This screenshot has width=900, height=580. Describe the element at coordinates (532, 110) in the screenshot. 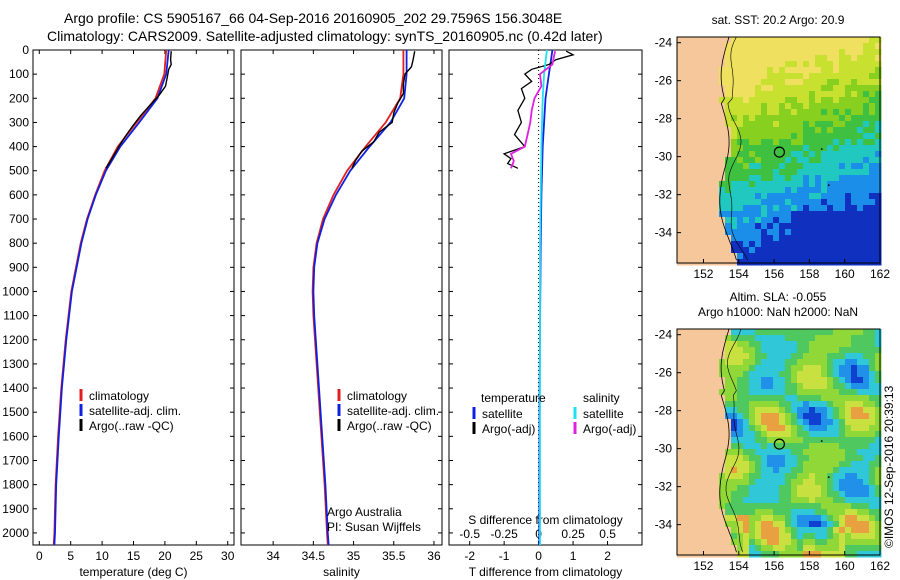

I see `difference-series-s-argo` at that location.